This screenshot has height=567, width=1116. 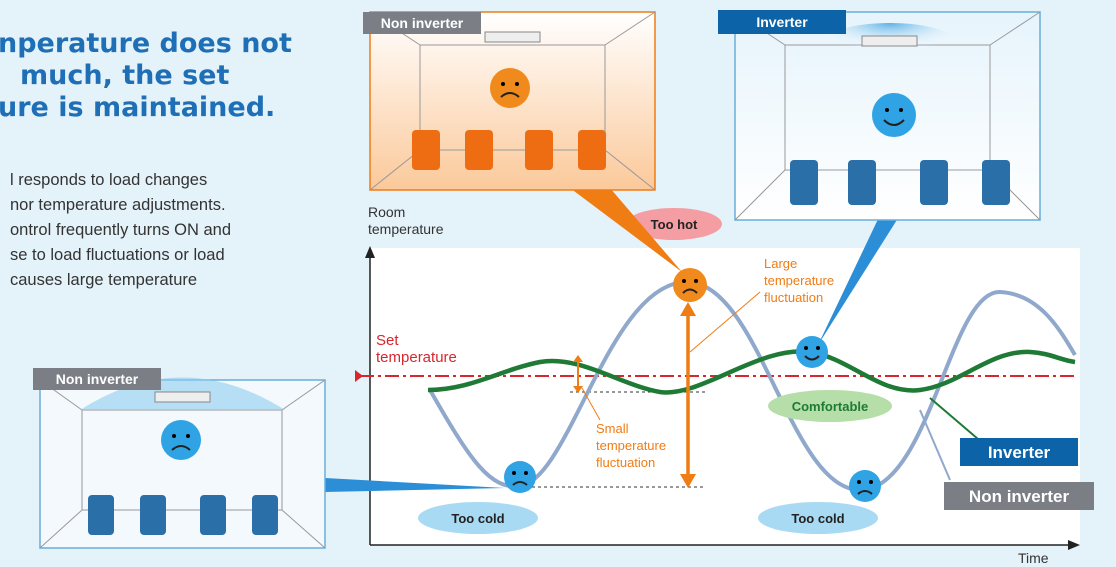 I want to click on small-fluctuation-label: fluctuation, so click(x=625, y=462).